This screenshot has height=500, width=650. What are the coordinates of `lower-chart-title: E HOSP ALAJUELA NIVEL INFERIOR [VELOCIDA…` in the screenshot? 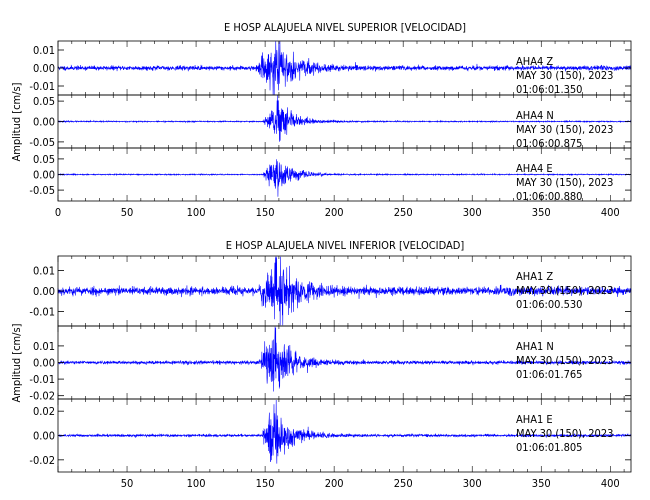 It's located at (345, 245).